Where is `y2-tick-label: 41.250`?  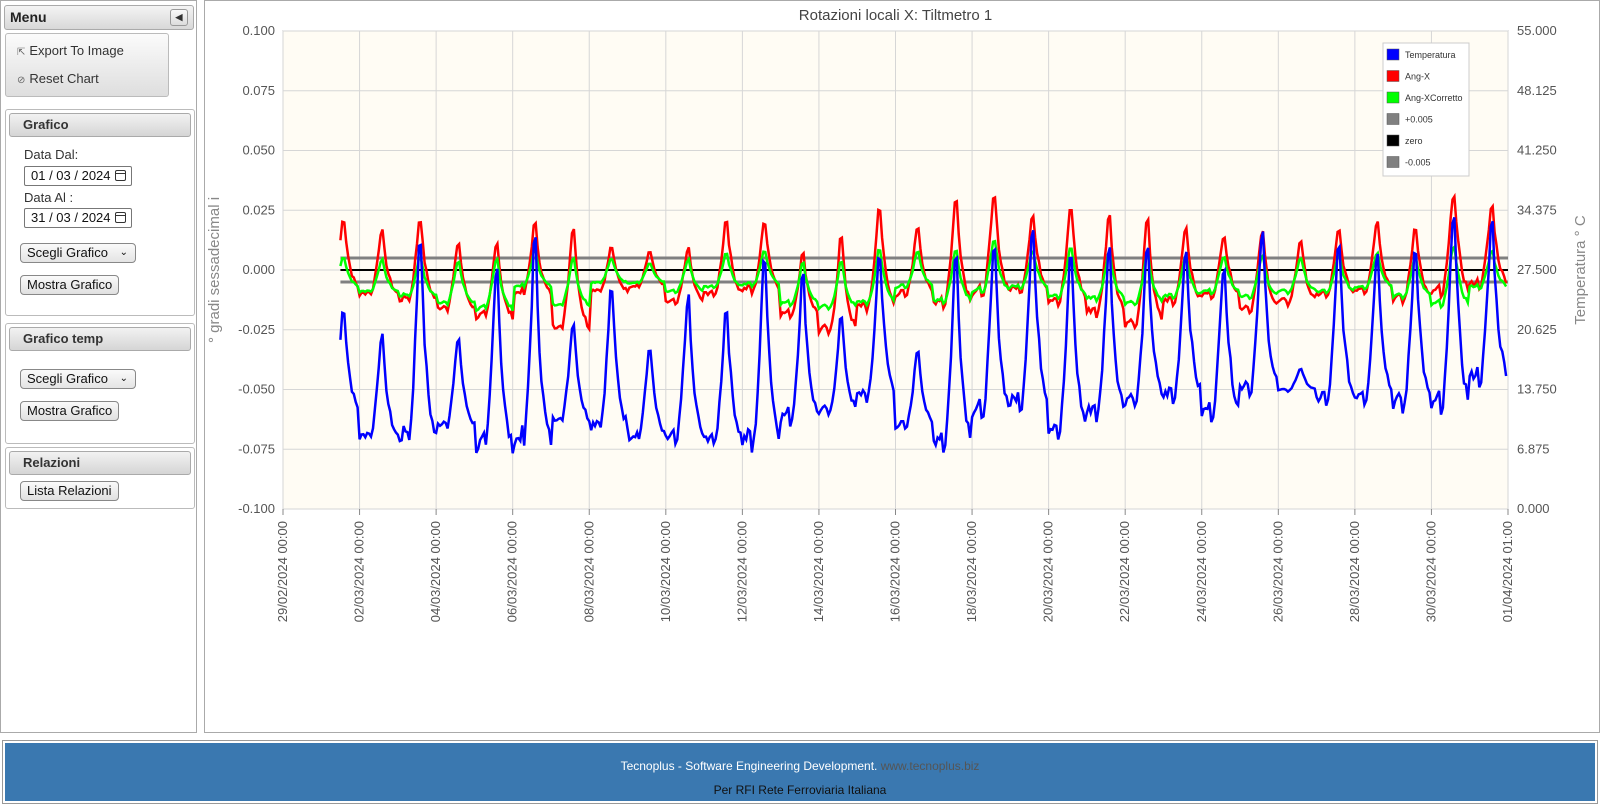
y2-tick-label: 41.250 is located at coordinates (1537, 150).